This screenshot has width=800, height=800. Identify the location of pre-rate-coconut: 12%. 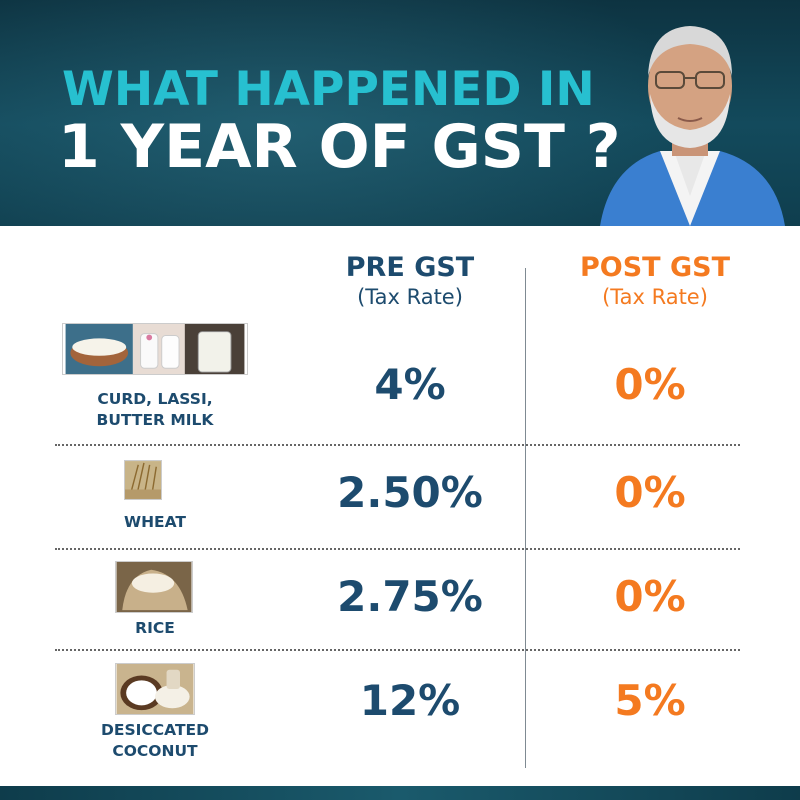
(410, 700).